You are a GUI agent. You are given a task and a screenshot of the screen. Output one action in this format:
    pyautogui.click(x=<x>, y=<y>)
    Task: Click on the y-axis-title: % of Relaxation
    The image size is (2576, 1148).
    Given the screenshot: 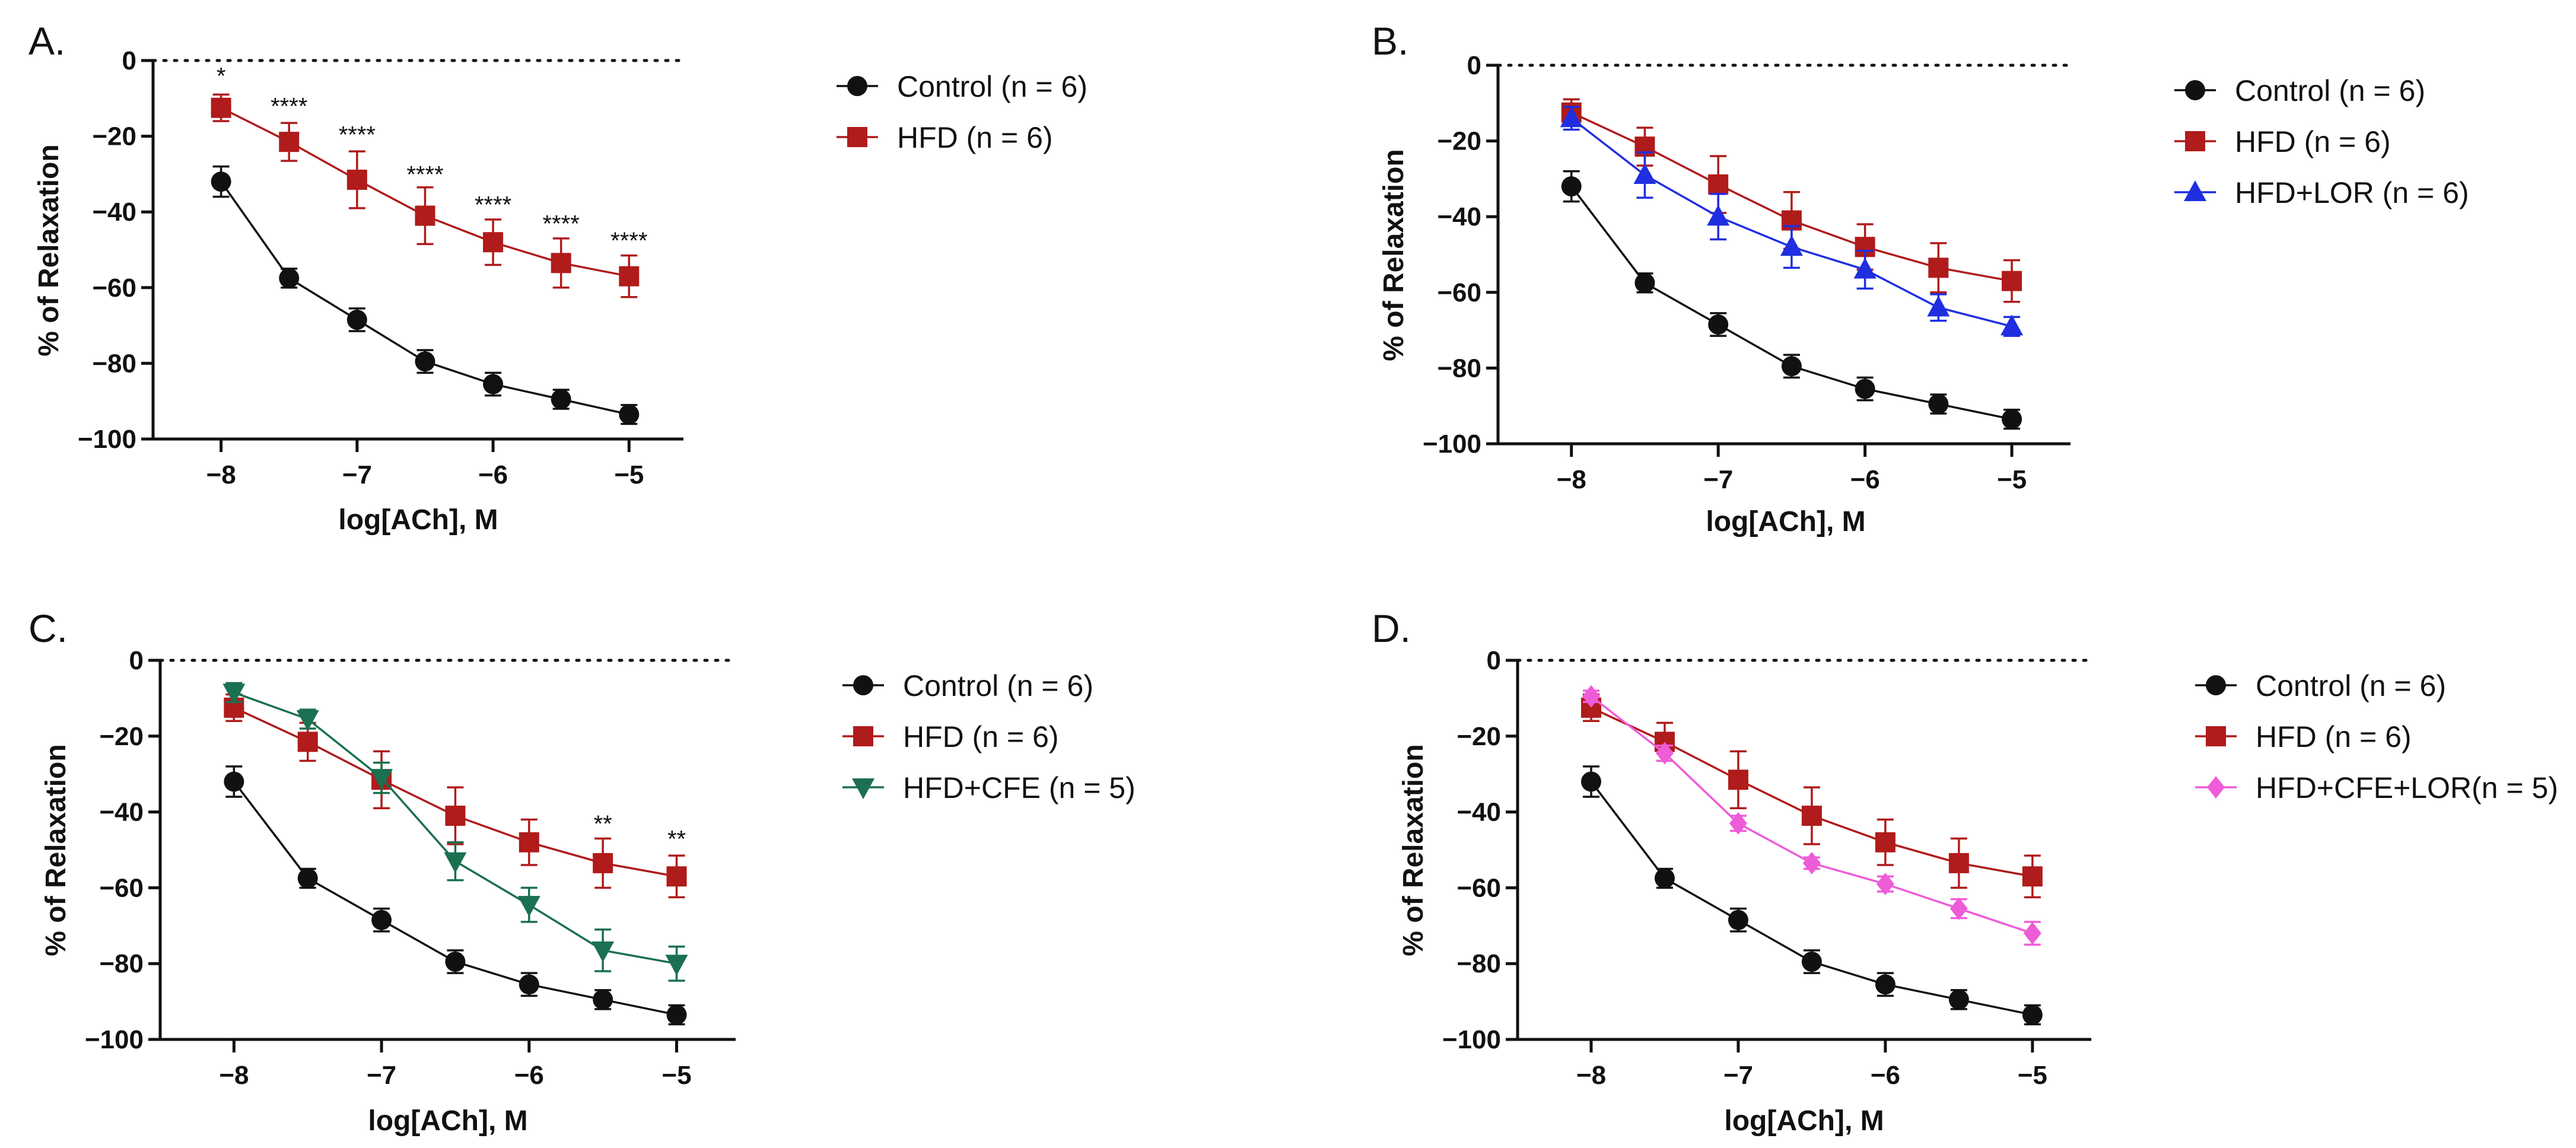 What is the action you would take?
    pyautogui.click(x=1413, y=850)
    